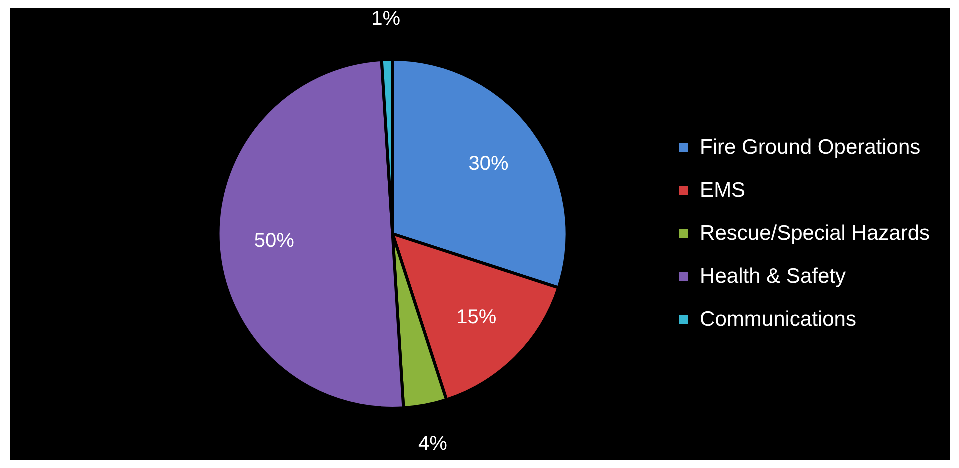  What do you see at coordinates (773, 276) in the screenshot?
I see `legend-label: Health & Safety` at bounding box center [773, 276].